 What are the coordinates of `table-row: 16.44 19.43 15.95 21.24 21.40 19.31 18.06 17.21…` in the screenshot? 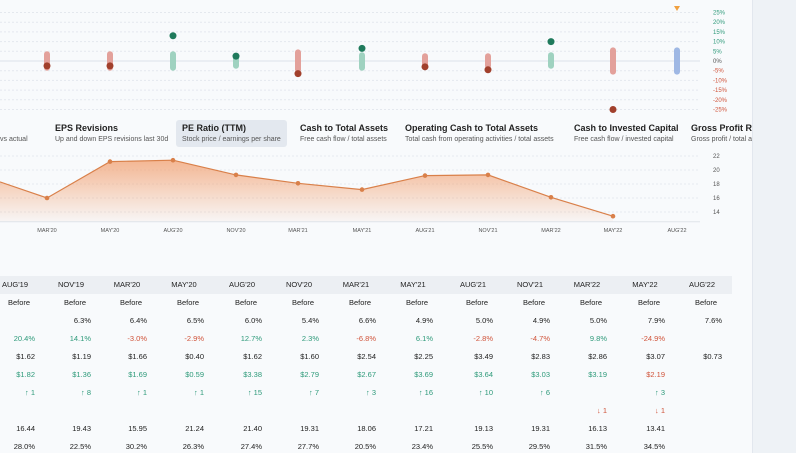 It's located at (366, 429).